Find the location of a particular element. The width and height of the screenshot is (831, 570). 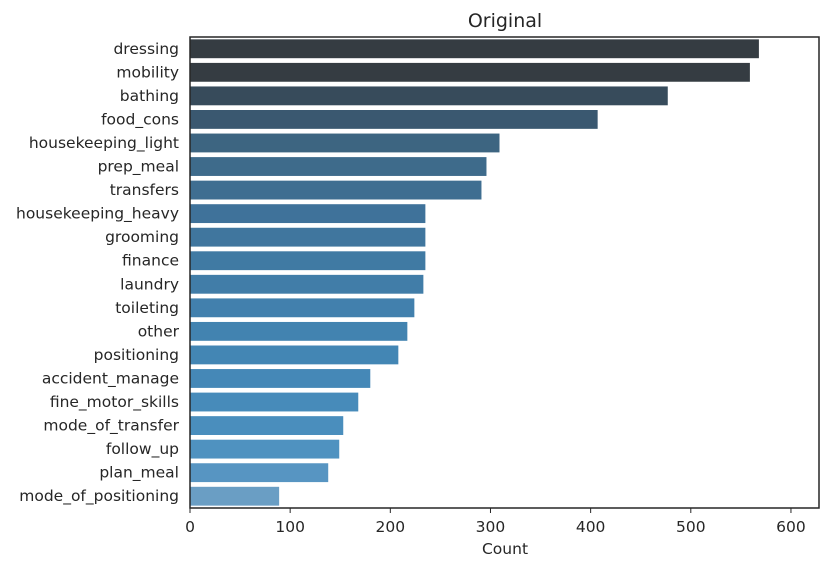

category-label: fine_motor_skills is located at coordinates (114, 402).